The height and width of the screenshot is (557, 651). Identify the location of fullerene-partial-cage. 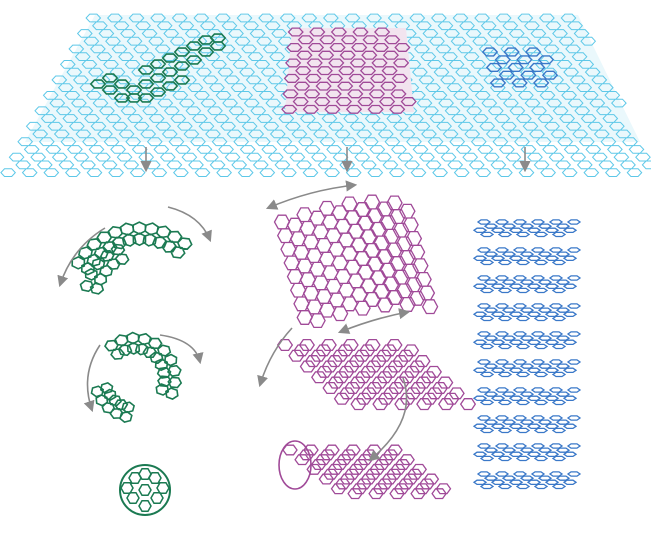
(136, 377).